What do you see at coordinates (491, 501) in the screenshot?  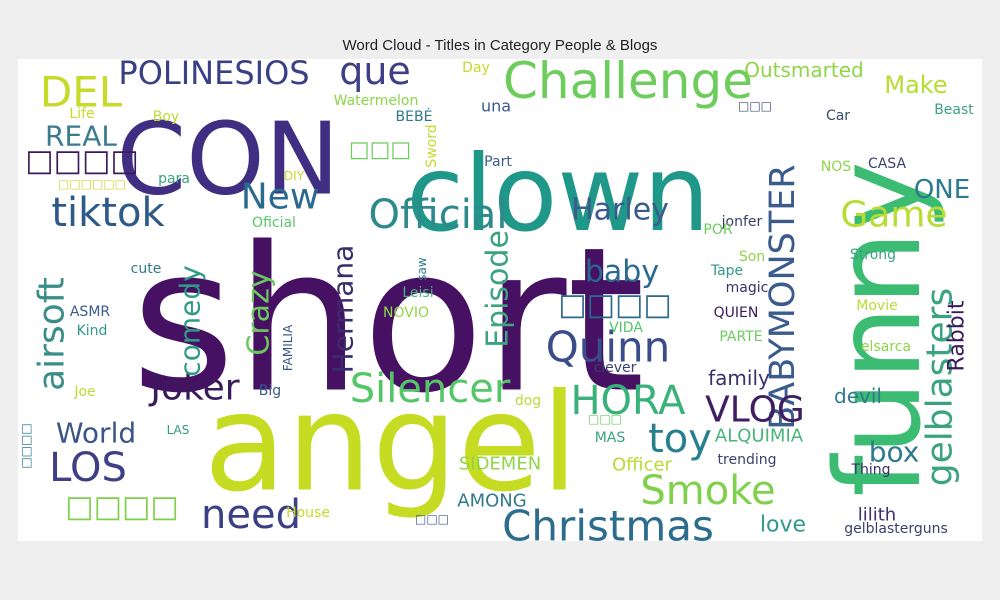 I see `word-46: AMONG` at bounding box center [491, 501].